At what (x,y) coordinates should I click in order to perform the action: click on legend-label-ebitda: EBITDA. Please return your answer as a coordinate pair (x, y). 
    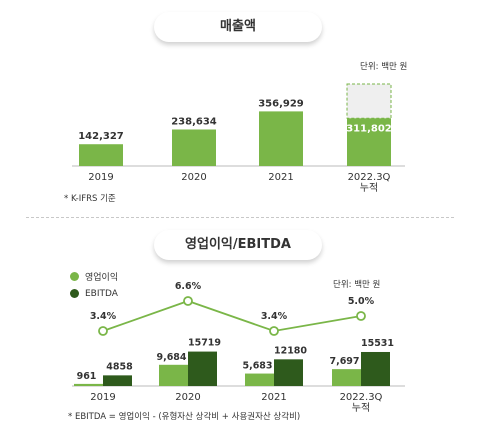
    Looking at the image, I should click on (101, 293).